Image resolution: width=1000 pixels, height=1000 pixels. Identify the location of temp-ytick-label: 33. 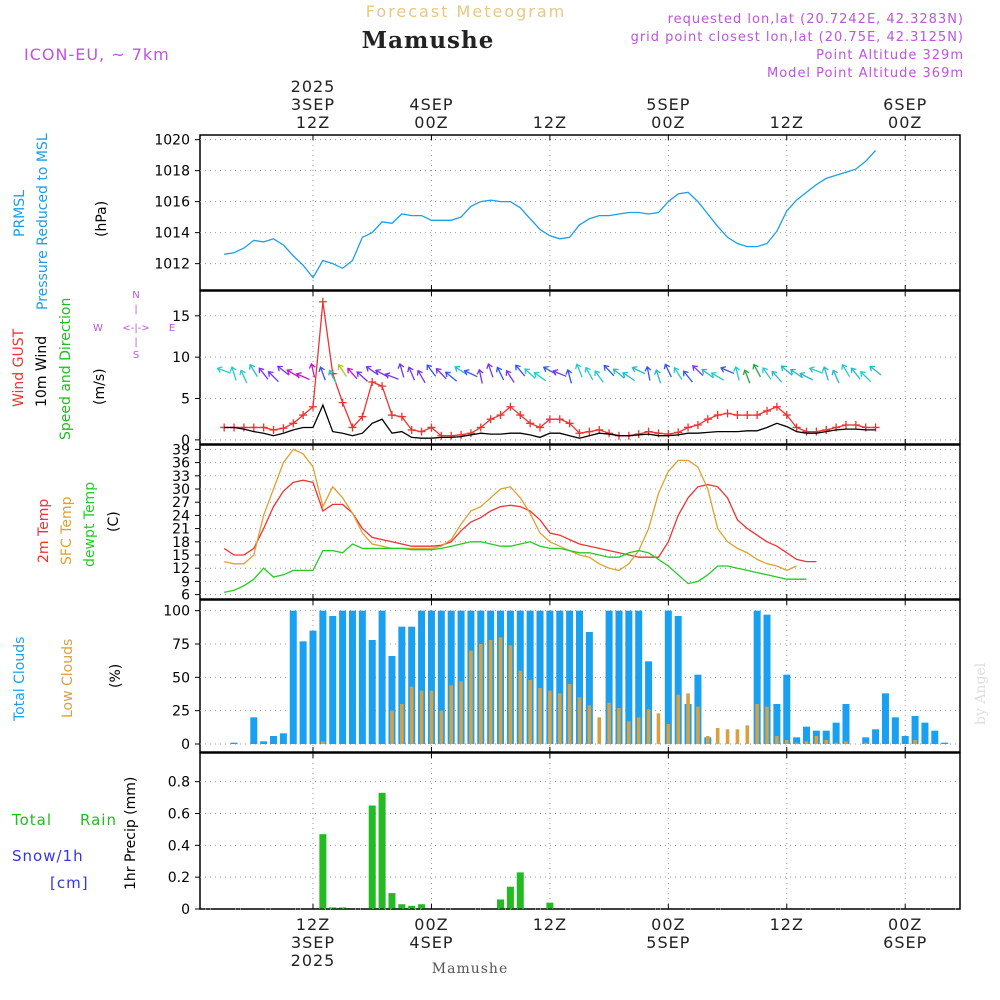
(181, 477).